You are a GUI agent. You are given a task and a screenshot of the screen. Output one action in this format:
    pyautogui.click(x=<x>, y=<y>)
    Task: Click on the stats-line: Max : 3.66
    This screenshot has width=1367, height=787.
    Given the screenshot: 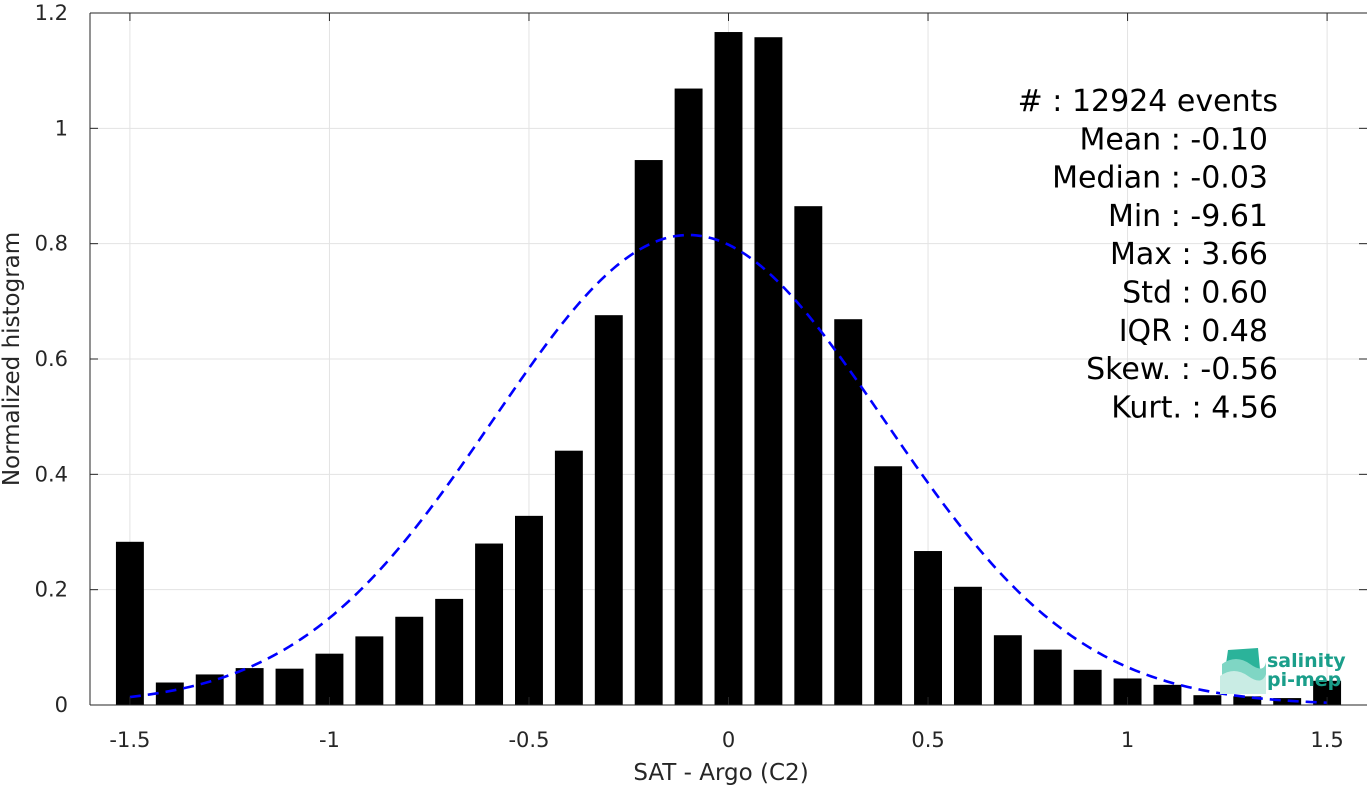 What is the action you would take?
    pyautogui.click(x=1189, y=254)
    